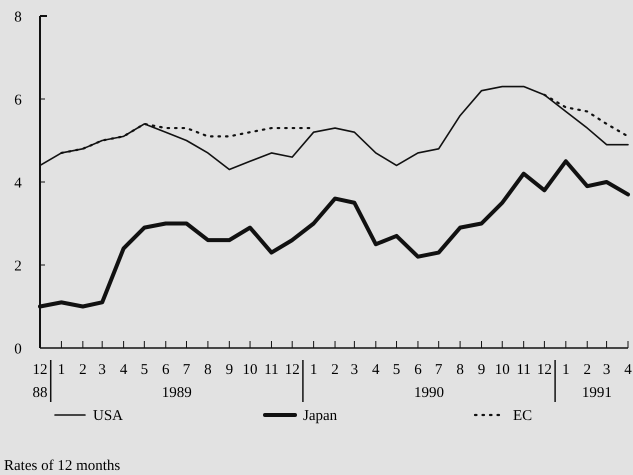  I want to click on text: Rates of 12 months, so click(62, 466).